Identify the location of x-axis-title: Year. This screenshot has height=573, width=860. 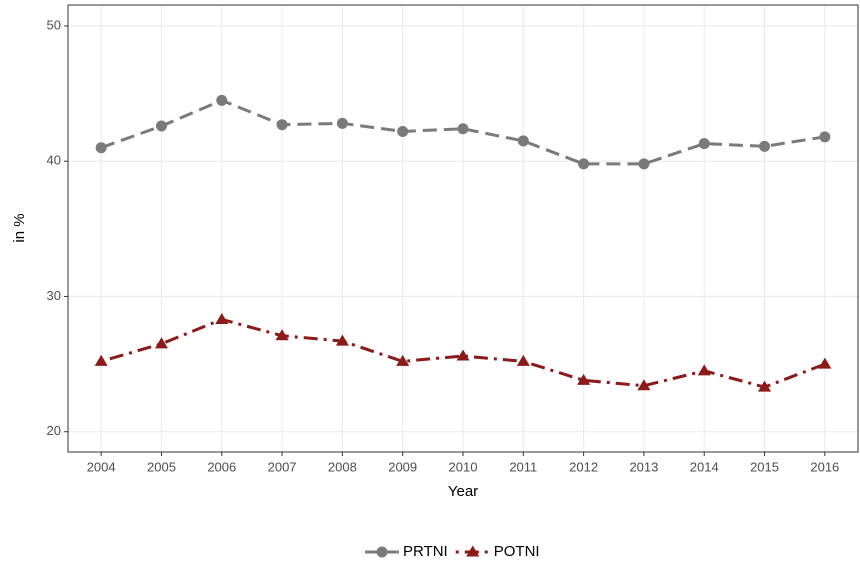
(463, 491).